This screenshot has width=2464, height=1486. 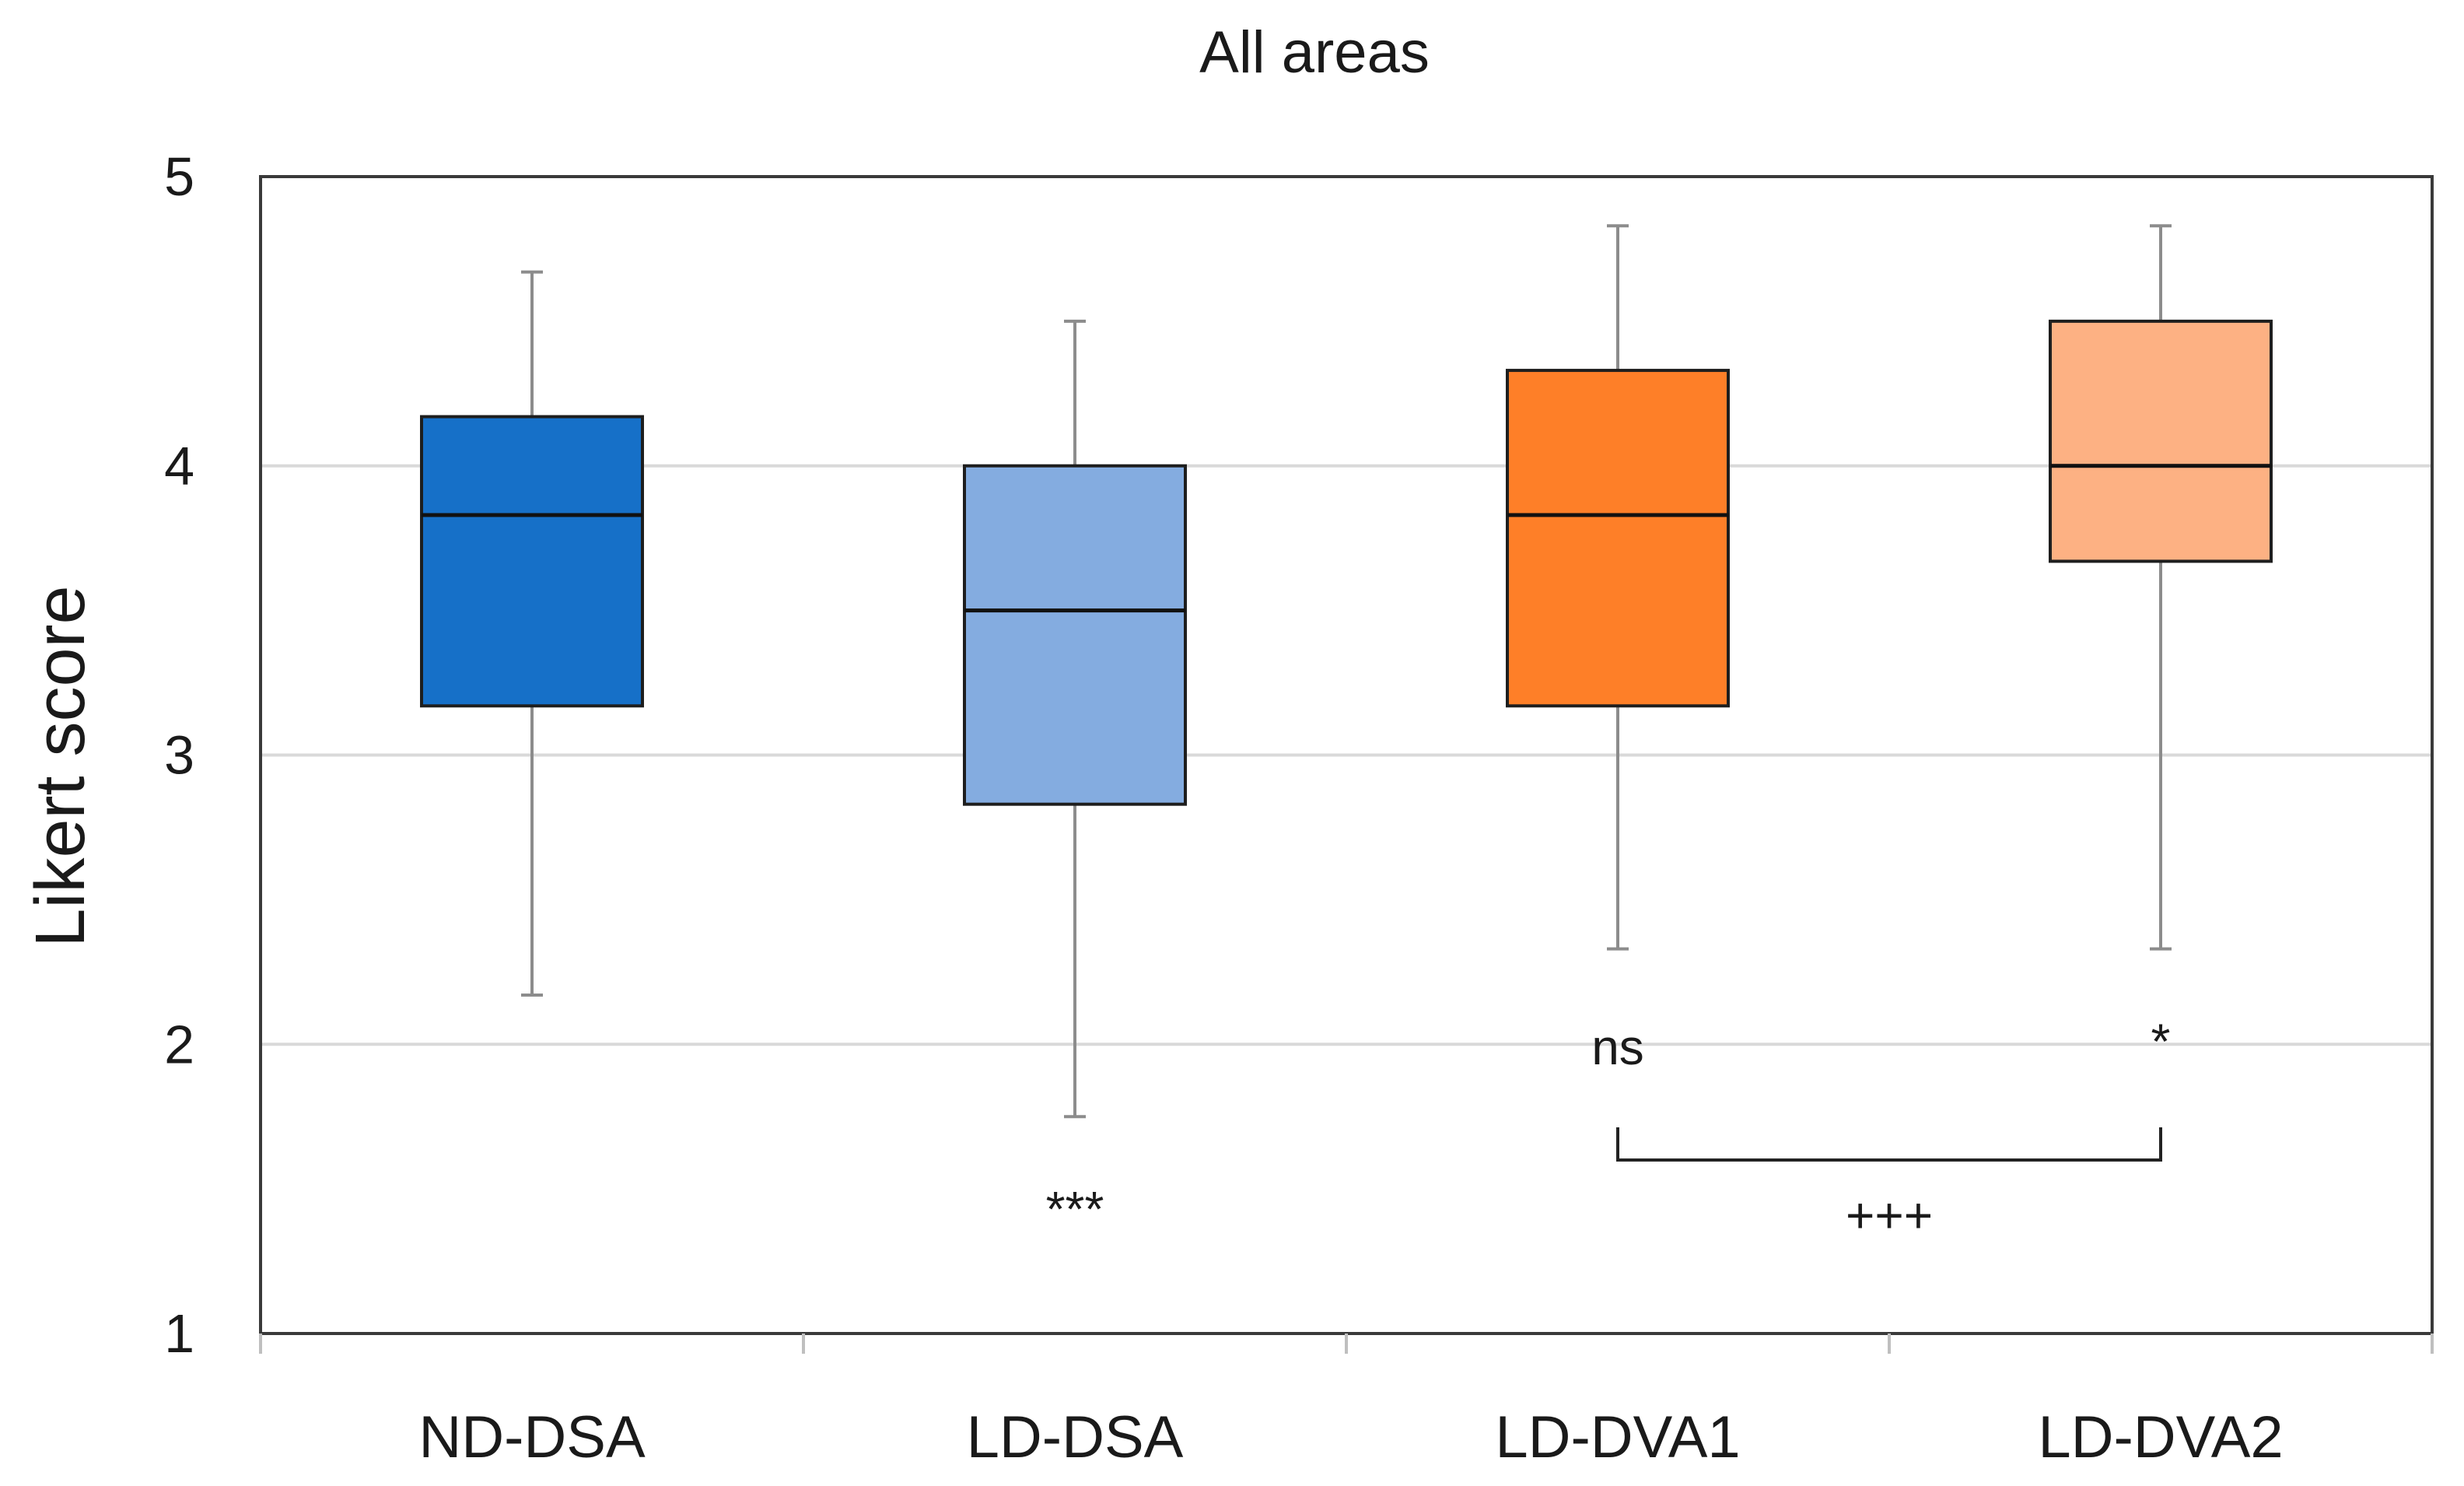 I want to click on y-tick-label: 3, so click(x=179, y=755).